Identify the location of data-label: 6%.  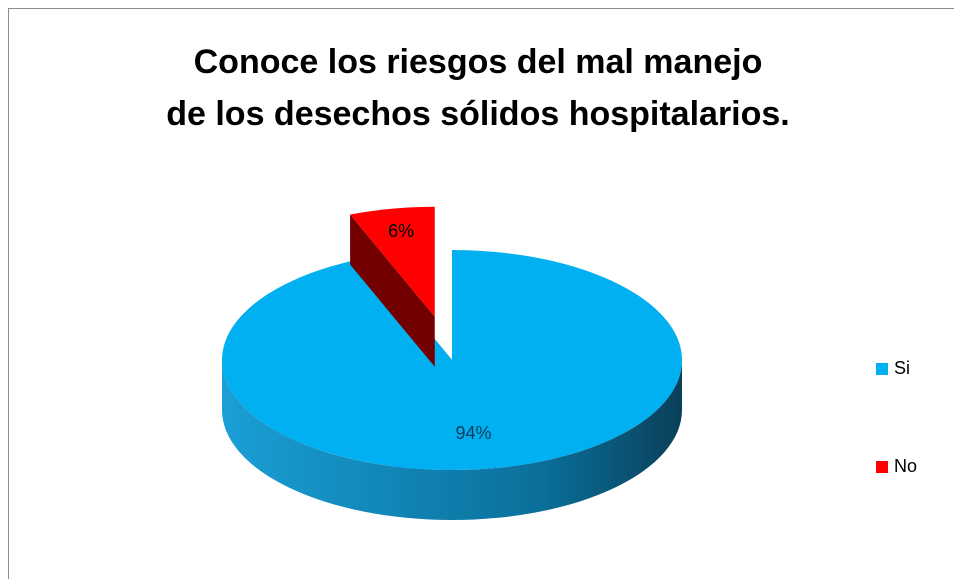
(401, 231).